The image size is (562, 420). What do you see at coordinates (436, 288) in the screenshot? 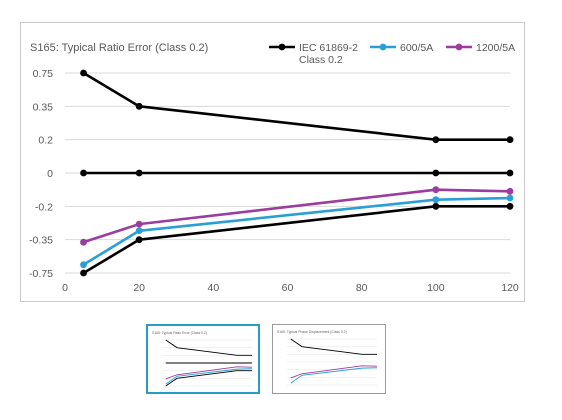
I see `x-tick-label: 100` at bounding box center [436, 288].